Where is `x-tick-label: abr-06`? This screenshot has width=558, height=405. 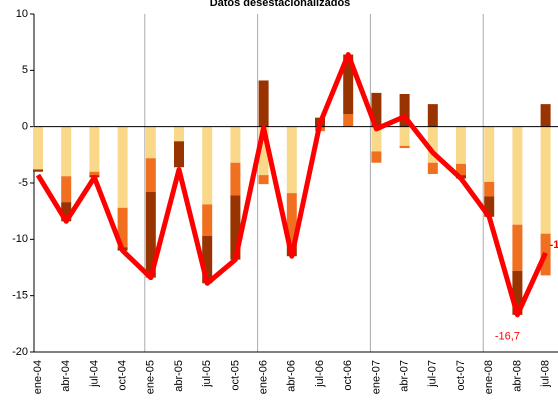
x-tick-label: abr-06 is located at coordinates (292, 376).